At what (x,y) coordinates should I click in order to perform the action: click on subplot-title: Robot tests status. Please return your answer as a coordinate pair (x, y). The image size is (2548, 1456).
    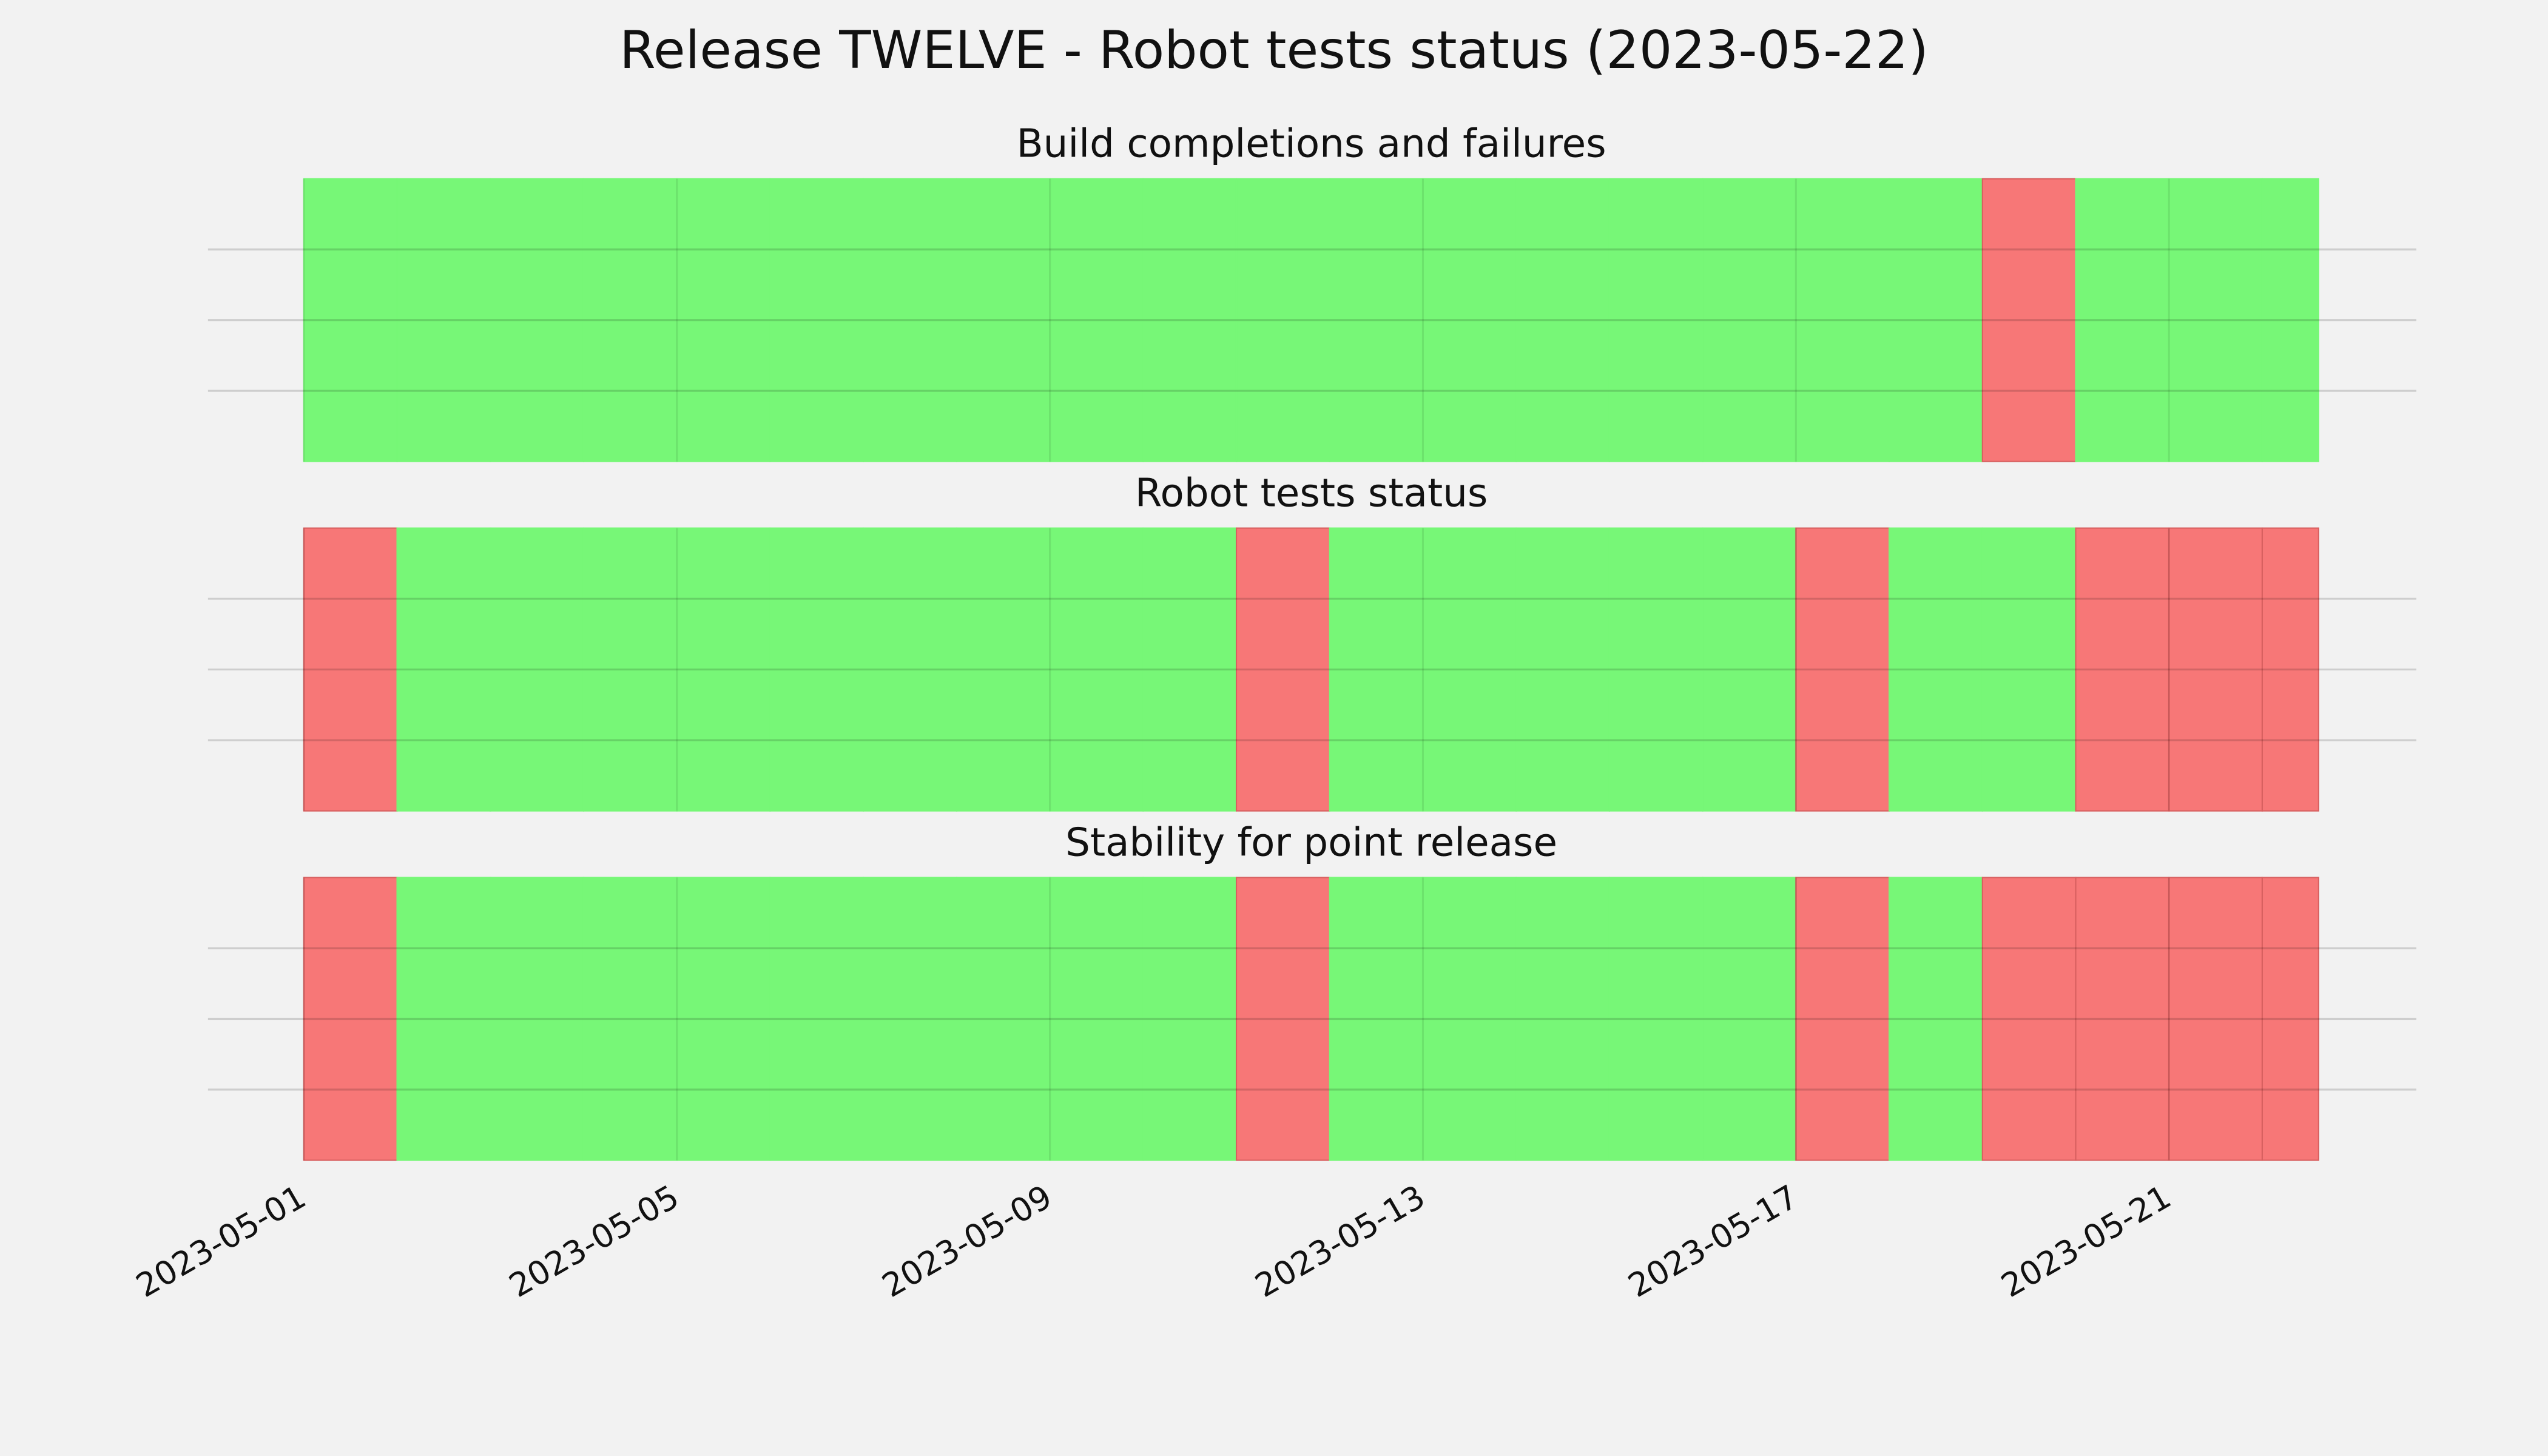
    Looking at the image, I should click on (1311, 493).